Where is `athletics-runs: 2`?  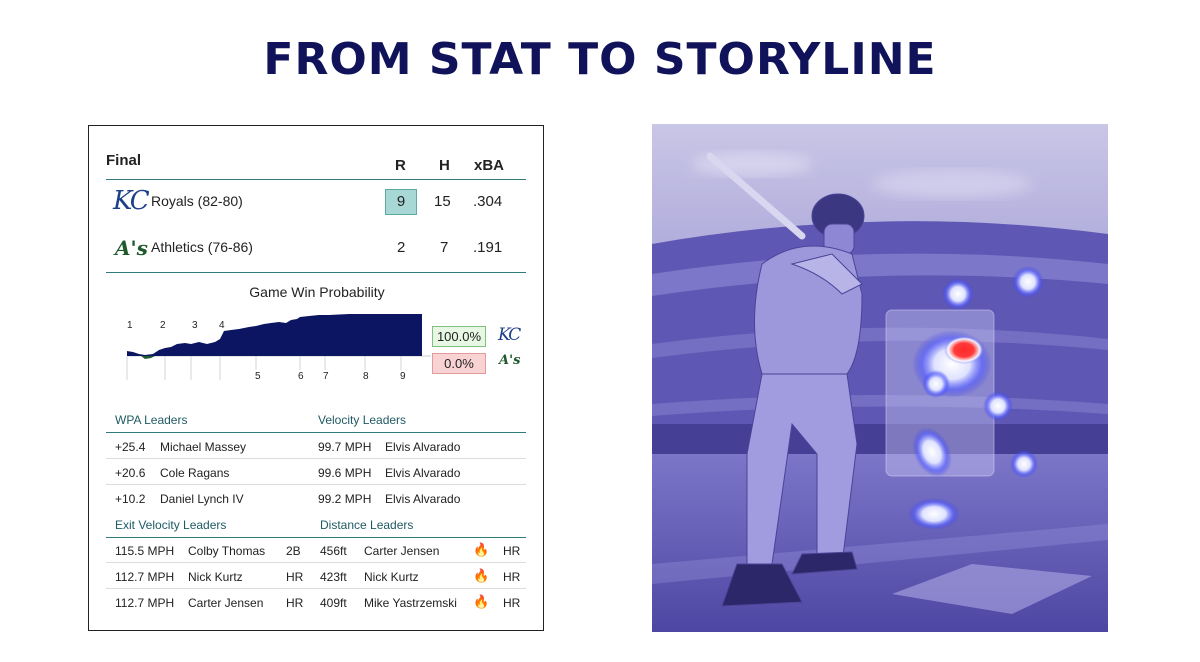
athletics-runs: 2 is located at coordinates (401, 247).